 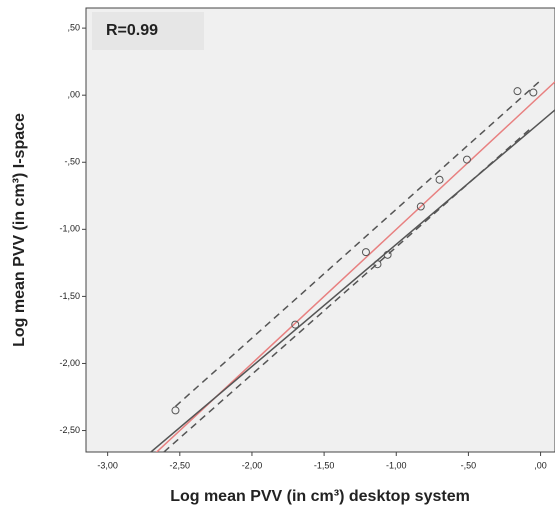 I want to click on x-tick-label: -1,50, so click(x=324, y=465).